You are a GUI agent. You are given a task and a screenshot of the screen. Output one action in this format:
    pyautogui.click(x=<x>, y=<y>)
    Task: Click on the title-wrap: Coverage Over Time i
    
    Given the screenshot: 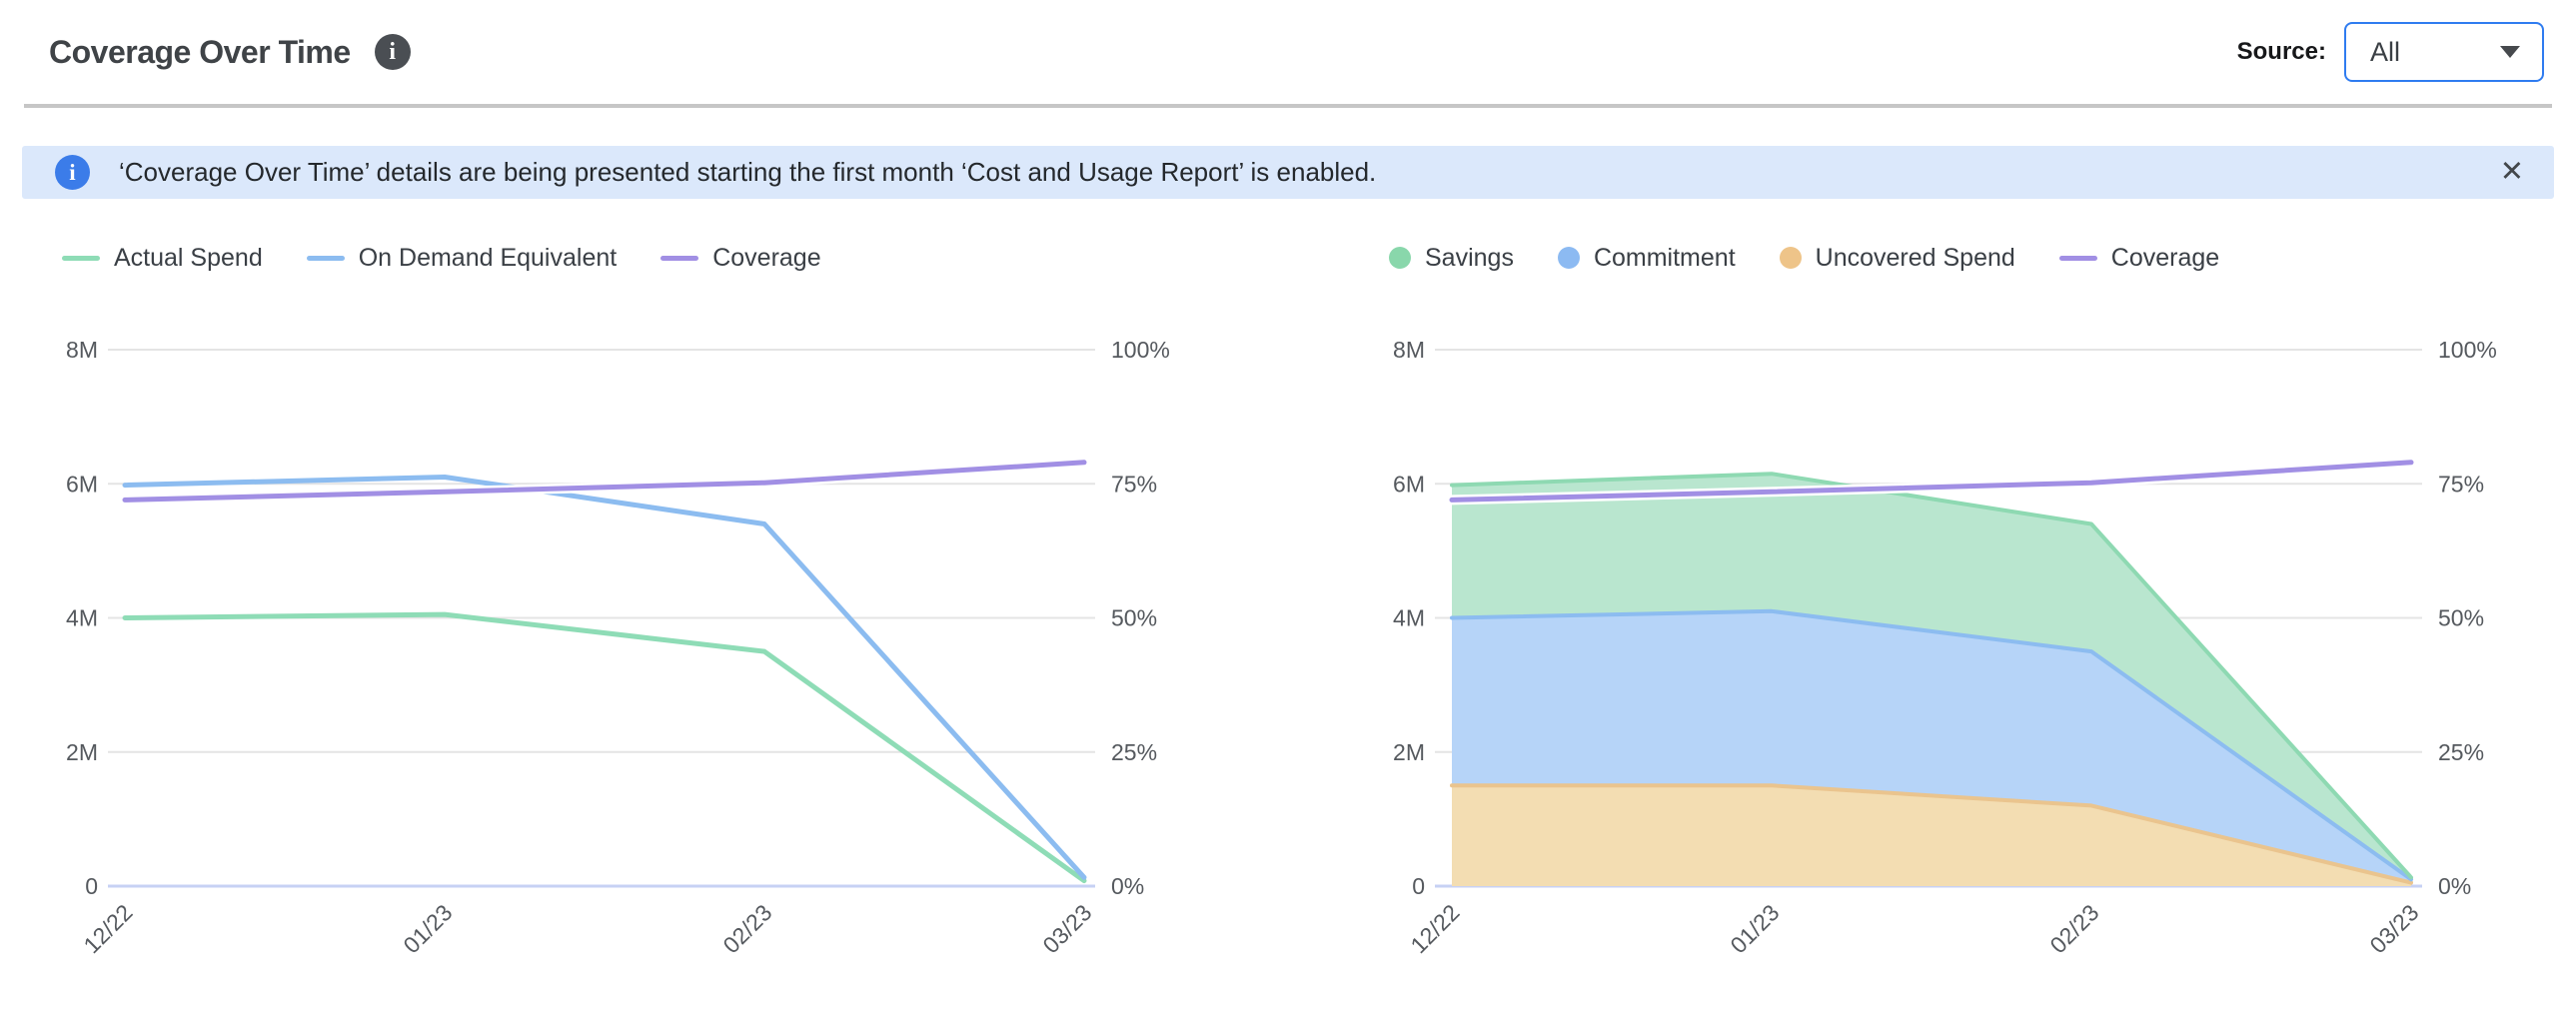 What is the action you would take?
    pyautogui.click(x=230, y=52)
    